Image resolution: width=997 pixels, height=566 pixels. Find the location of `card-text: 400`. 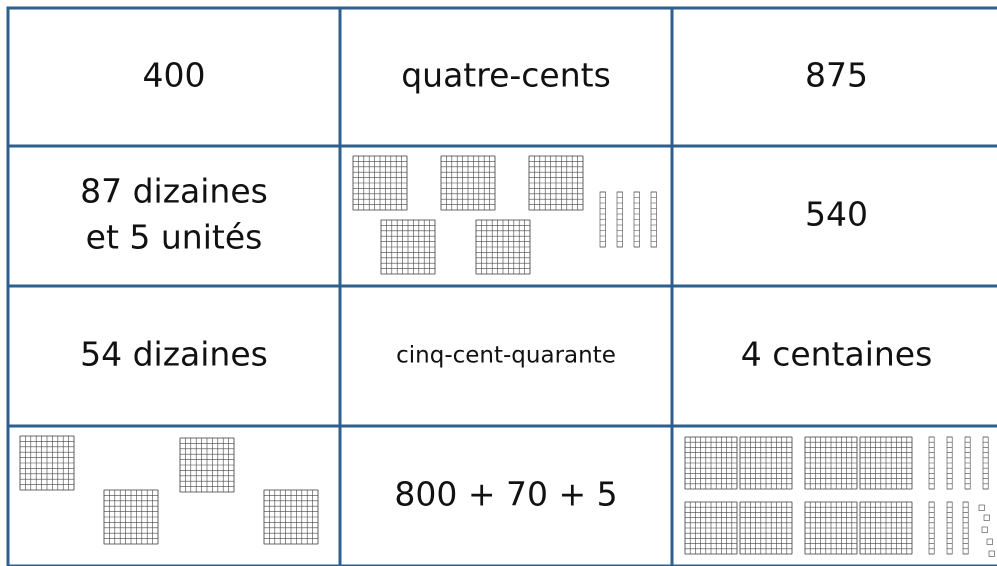

card-text: 400 is located at coordinates (174, 75).